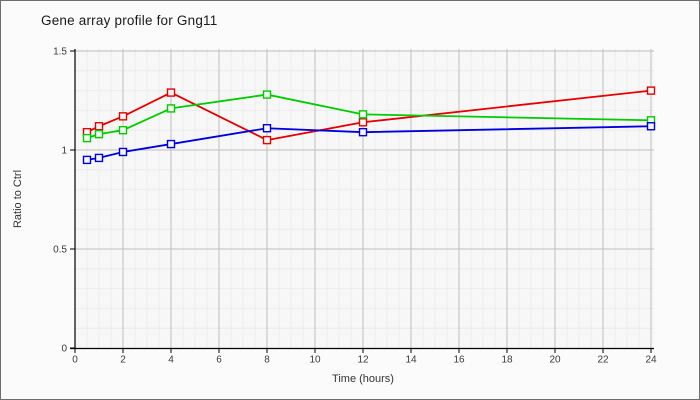 The height and width of the screenshot is (400, 700). I want to click on x-tick-label: 12, so click(363, 360).